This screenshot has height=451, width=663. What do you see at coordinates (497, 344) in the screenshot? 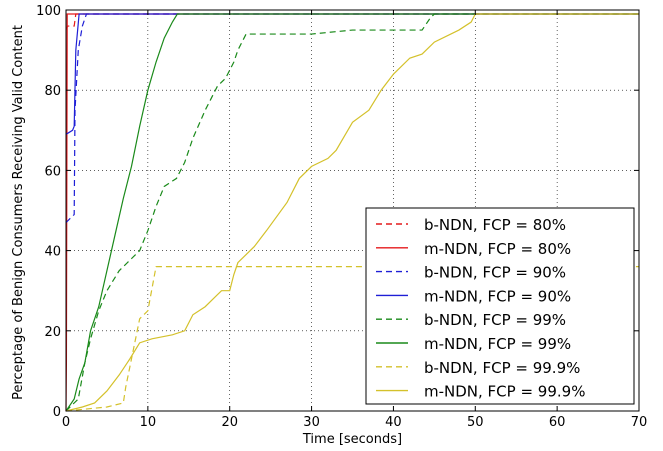
I see `legend-label-5: m-NDN, FCP = 99%` at bounding box center [497, 344].